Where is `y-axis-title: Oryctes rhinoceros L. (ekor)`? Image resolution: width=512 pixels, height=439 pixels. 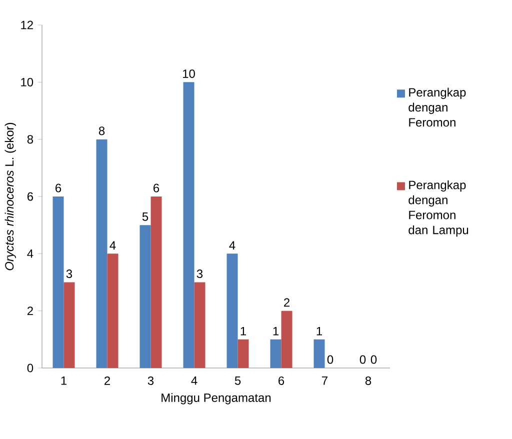 y-axis-title: Oryctes rhinoceros L. (ekor) is located at coordinates (10, 196).